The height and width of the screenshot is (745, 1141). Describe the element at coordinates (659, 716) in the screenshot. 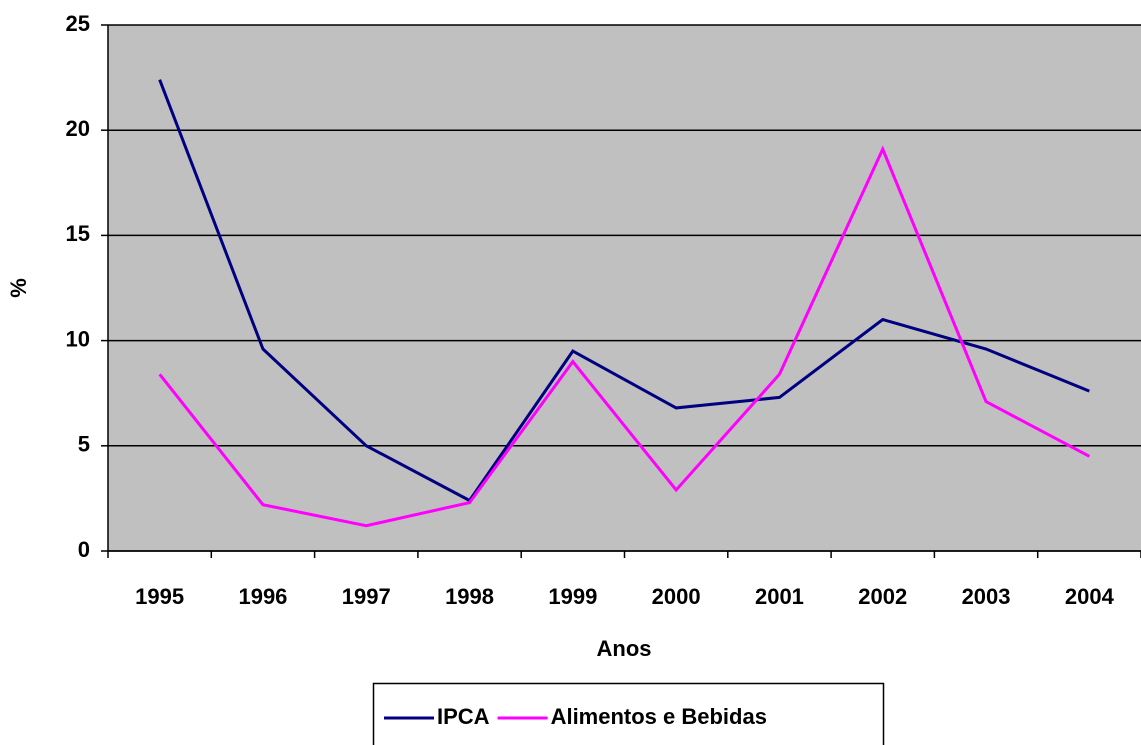

I see `legend-label: Alimentos e Bebidas` at that location.